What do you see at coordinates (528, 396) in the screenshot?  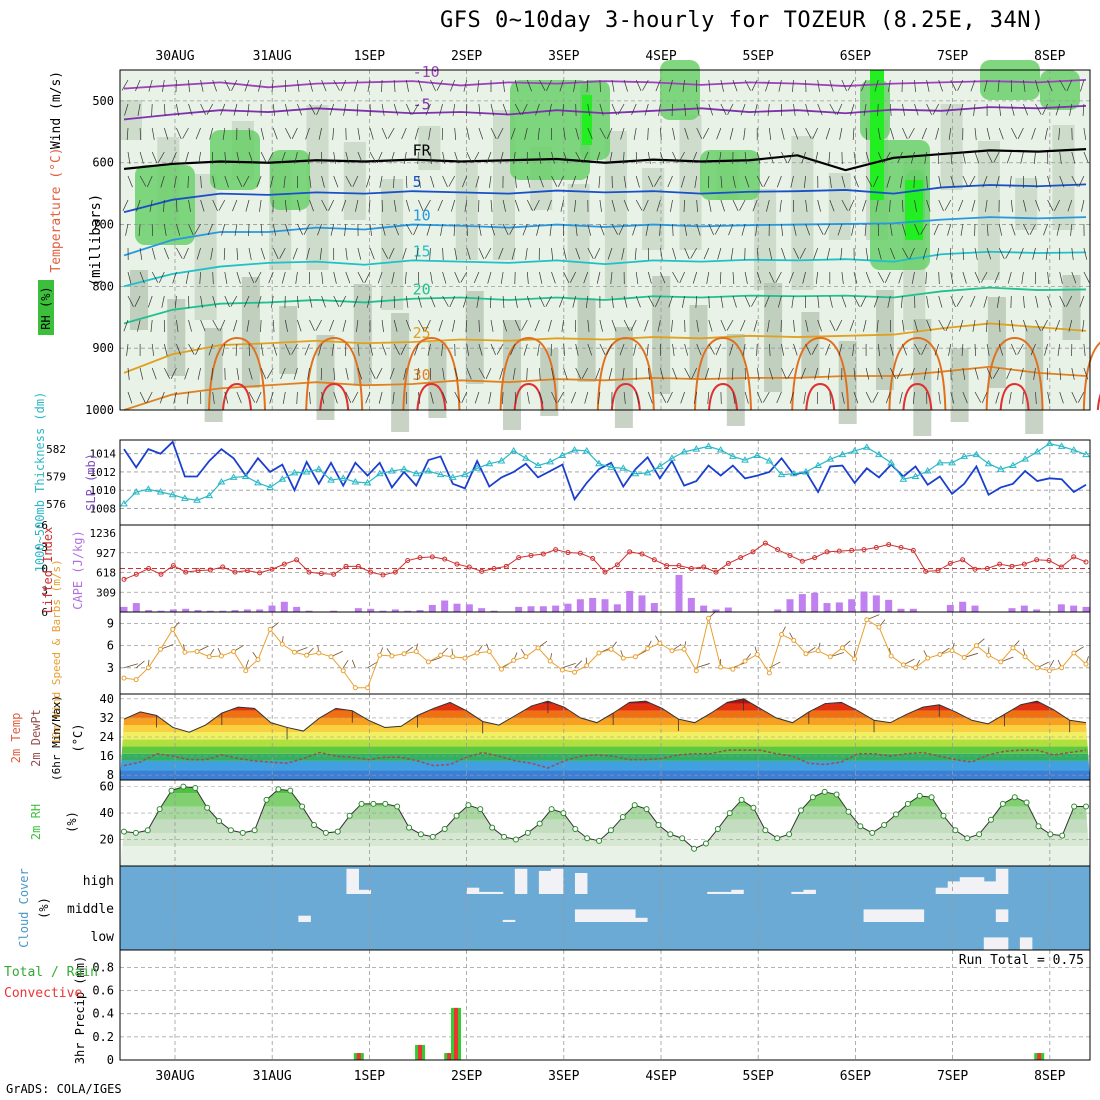 I see `hot-cell-contour` at bounding box center [528, 396].